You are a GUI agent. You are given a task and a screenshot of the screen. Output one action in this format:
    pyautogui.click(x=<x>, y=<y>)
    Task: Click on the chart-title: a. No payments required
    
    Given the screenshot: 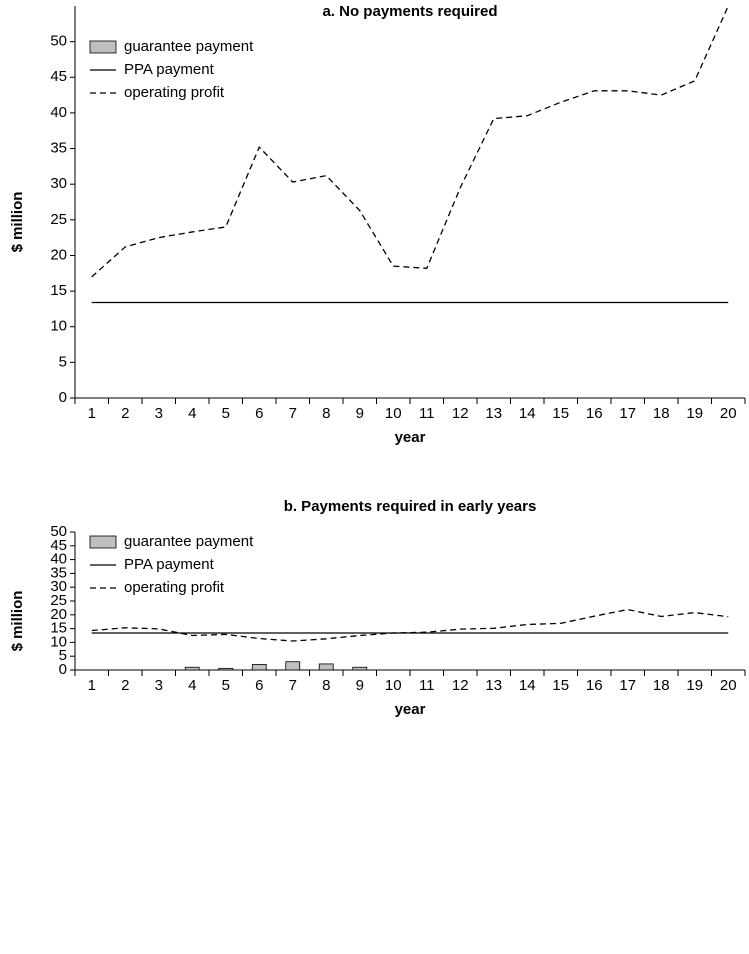 What is the action you would take?
    pyautogui.click(x=409, y=11)
    